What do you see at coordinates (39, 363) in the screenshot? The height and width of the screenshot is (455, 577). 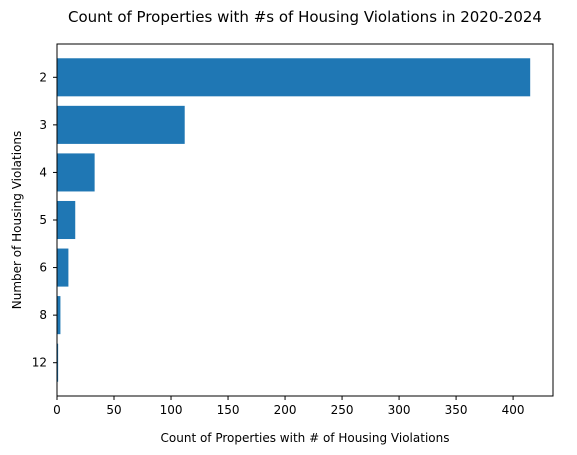 I see `y-tick-label: 12` at bounding box center [39, 363].